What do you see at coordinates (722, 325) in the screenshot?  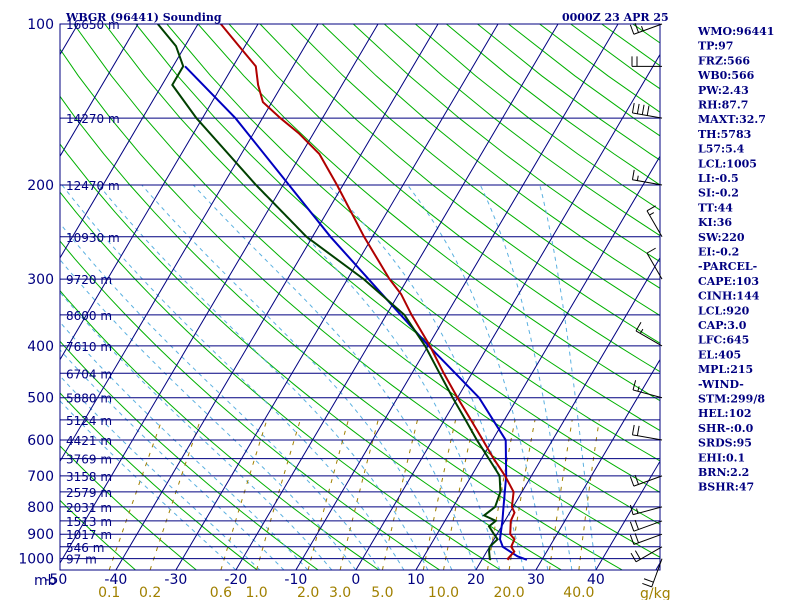 I see `index-entry: CAP:3.0` at bounding box center [722, 325].